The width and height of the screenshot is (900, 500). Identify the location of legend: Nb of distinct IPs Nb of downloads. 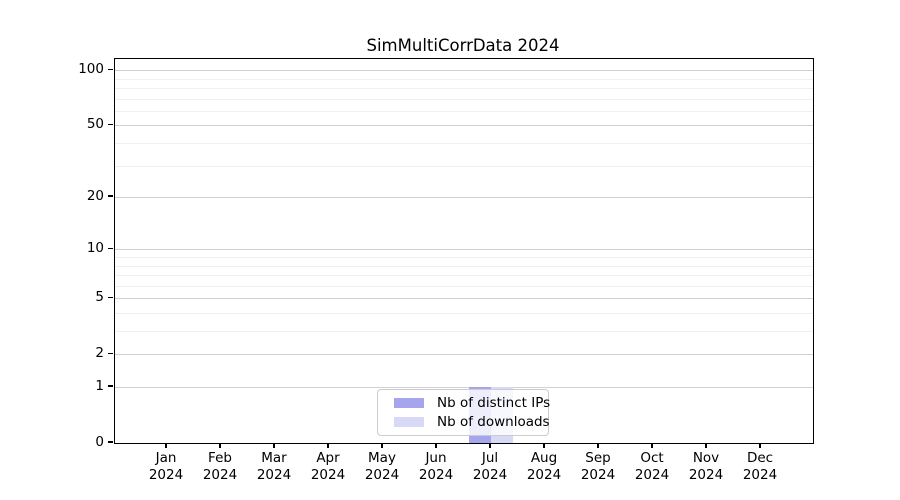
(463, 412).